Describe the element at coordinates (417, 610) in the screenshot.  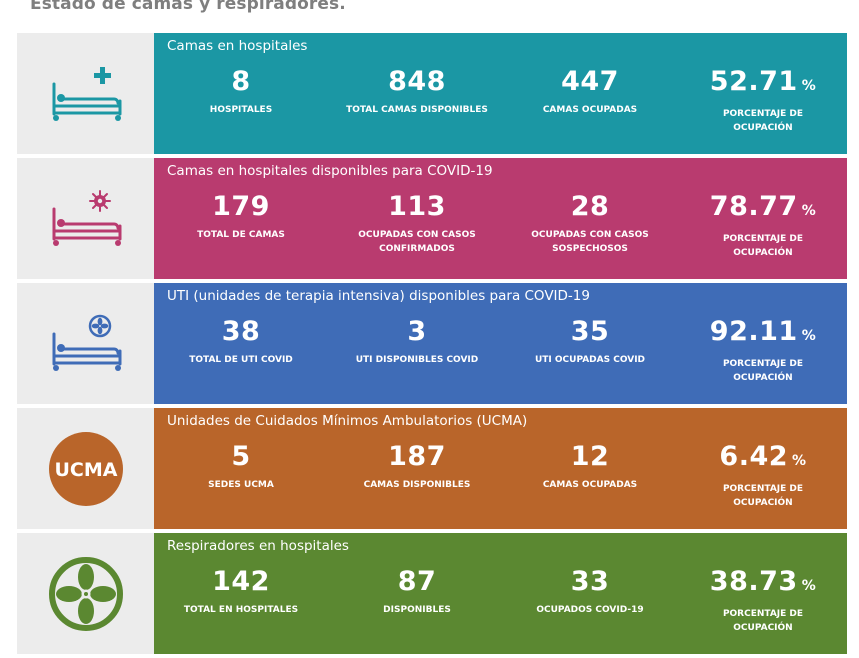
I see `stat-label: DISPONIBLES` at that location.